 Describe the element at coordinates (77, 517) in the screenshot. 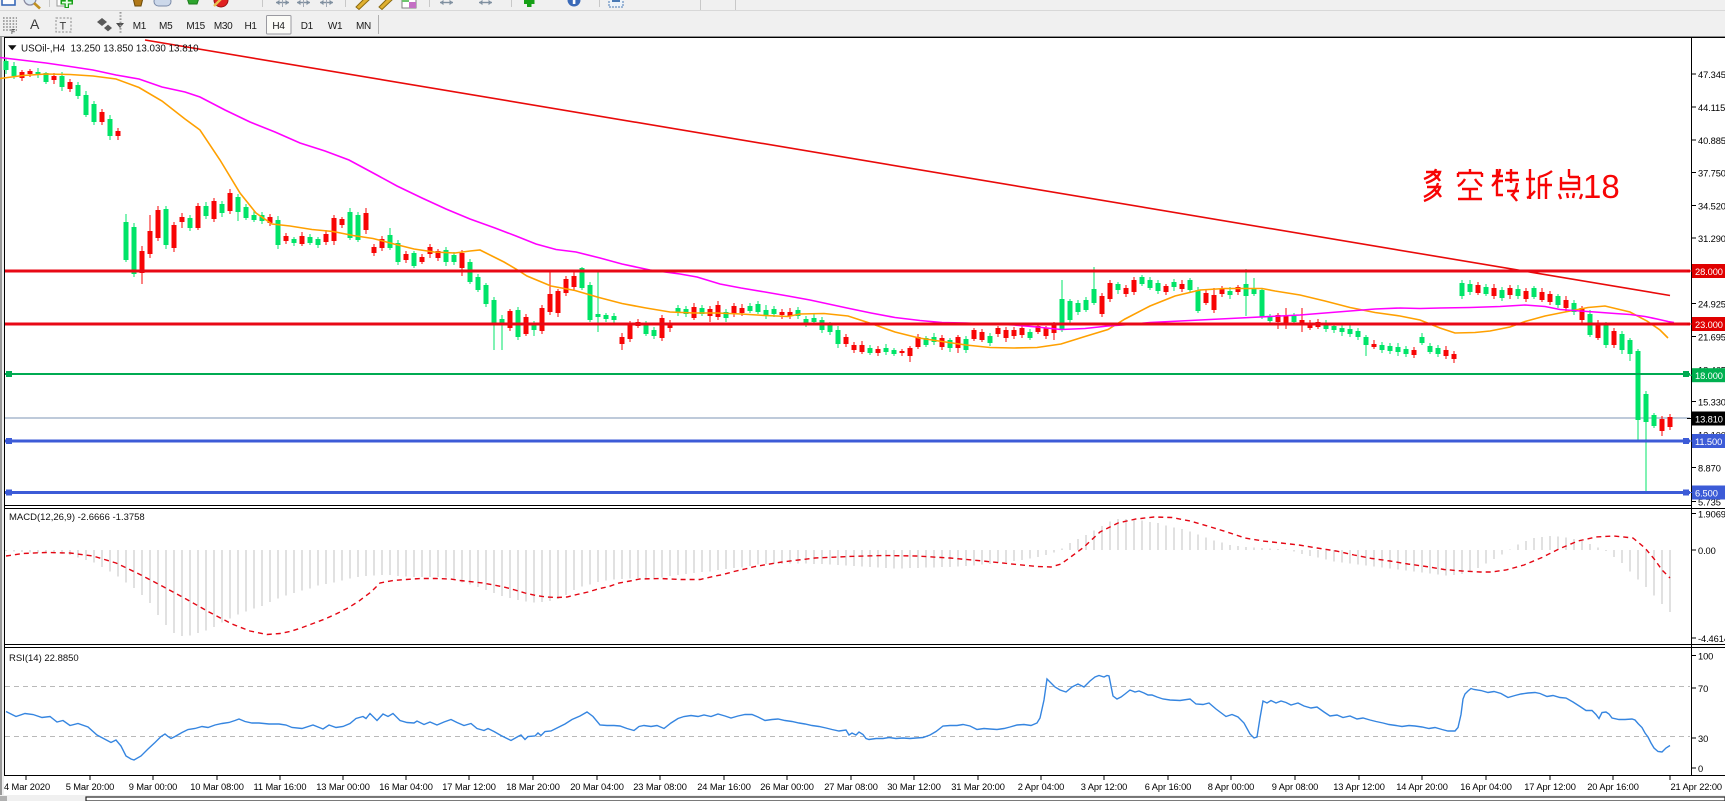

I see `svg-text: MACD(12,26,9) -2.6666 -1.3758` at that location.